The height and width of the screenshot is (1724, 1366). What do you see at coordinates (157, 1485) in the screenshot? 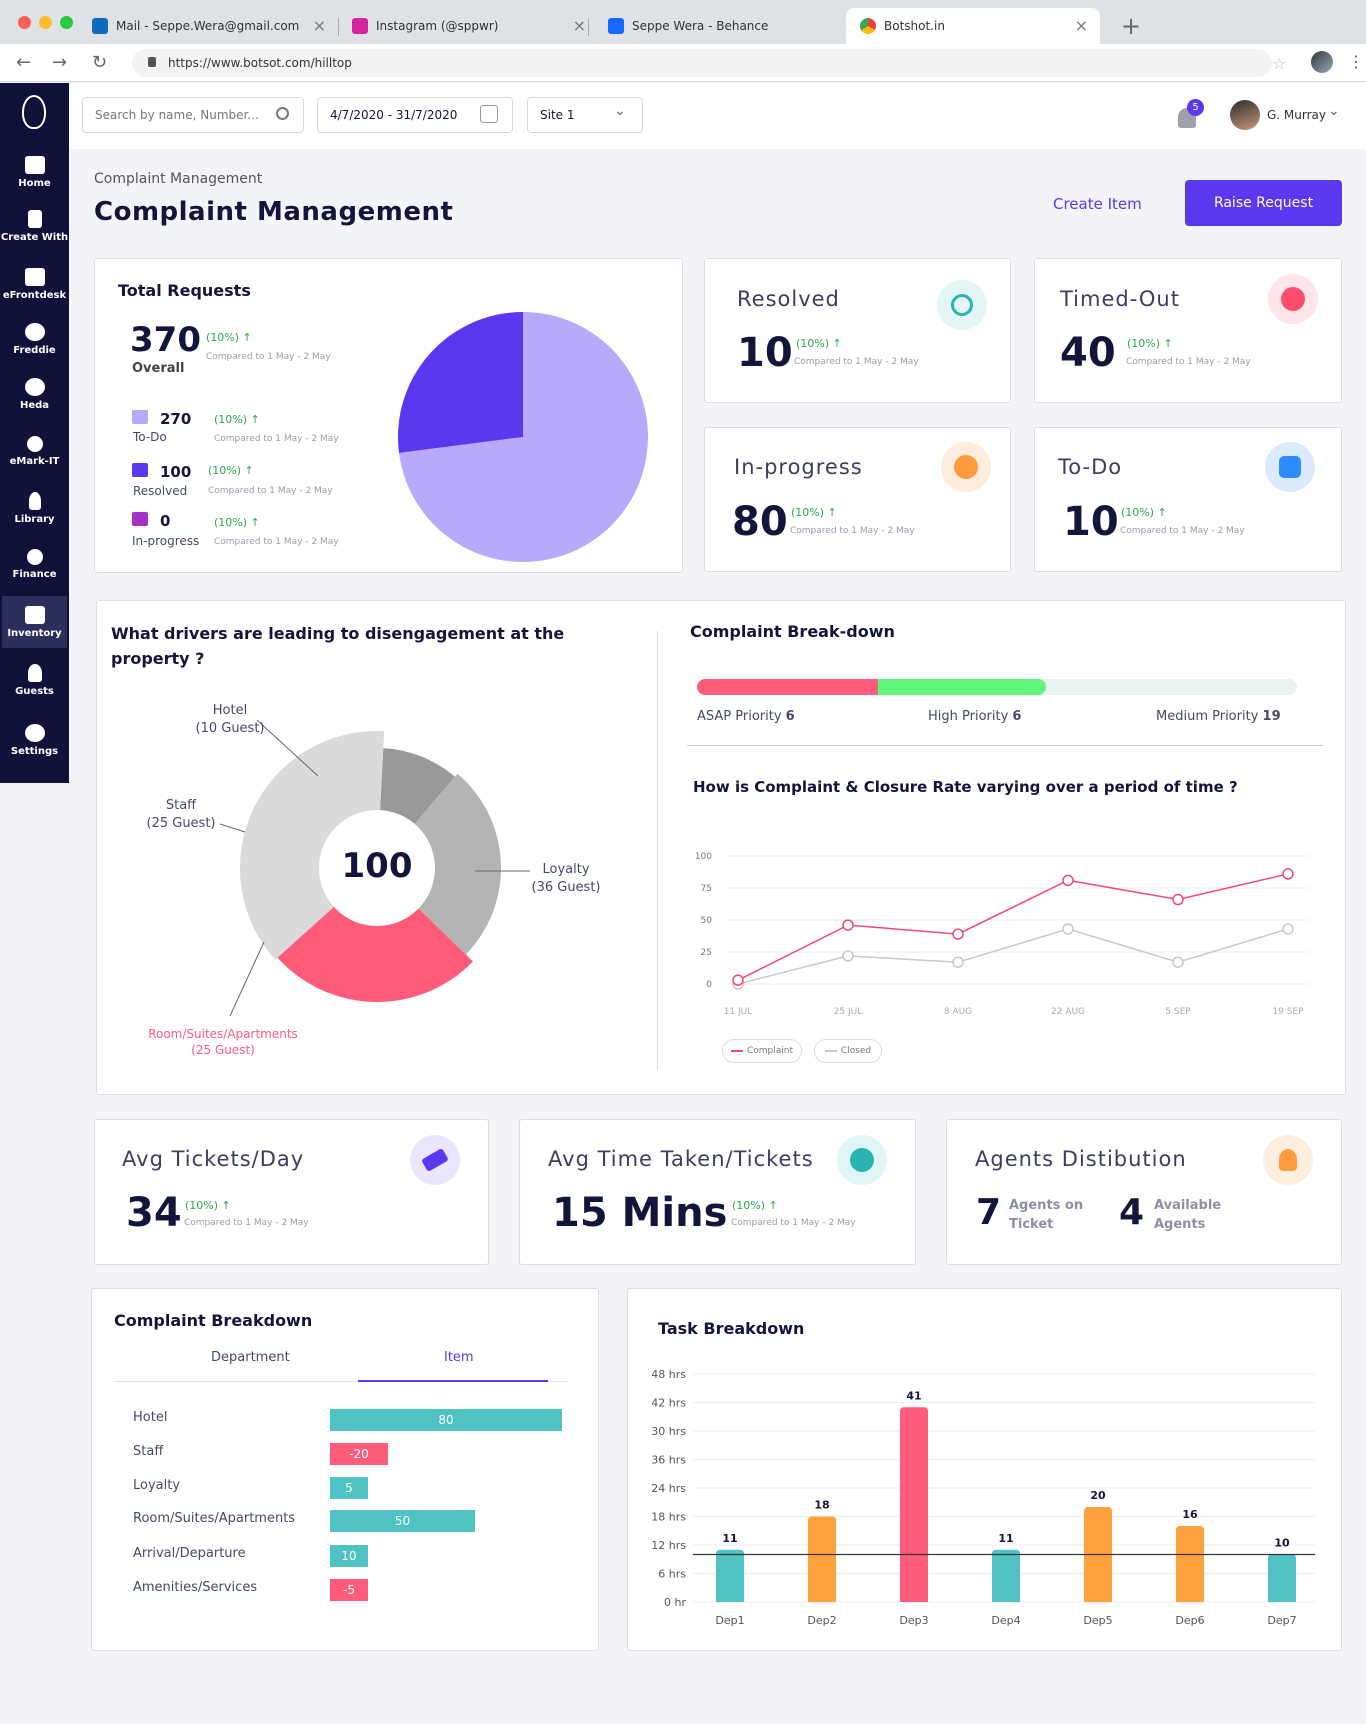
I see `bar-category-label: Loyalty` at bounding box center [157, 1485].